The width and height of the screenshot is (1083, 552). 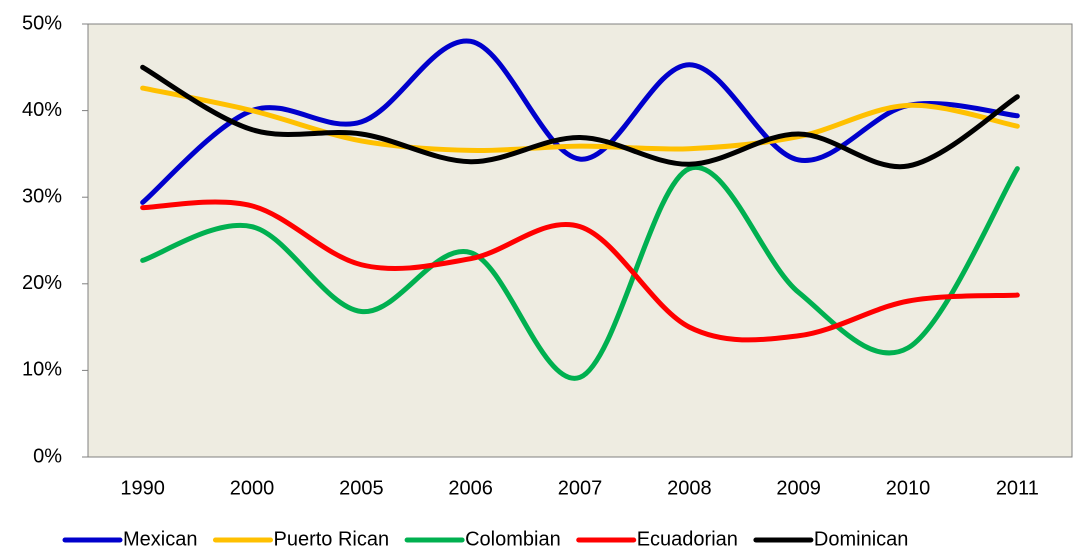 What do you see at coordinates (1017, 488) in the screenshot?
I see `x-tick-label: 2011` at bounding box center [1017, 488].